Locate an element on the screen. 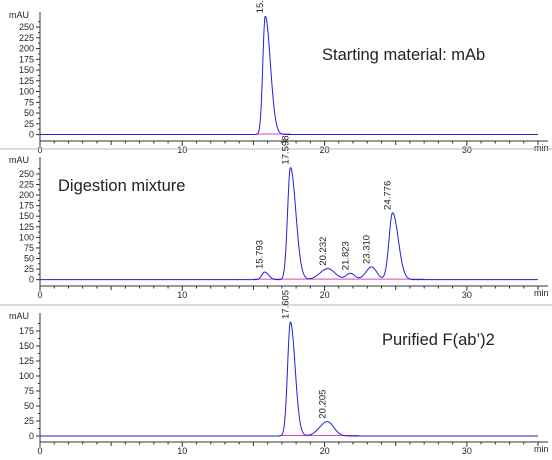  peak-label: 24.776 is located at coordinates (388, 195).